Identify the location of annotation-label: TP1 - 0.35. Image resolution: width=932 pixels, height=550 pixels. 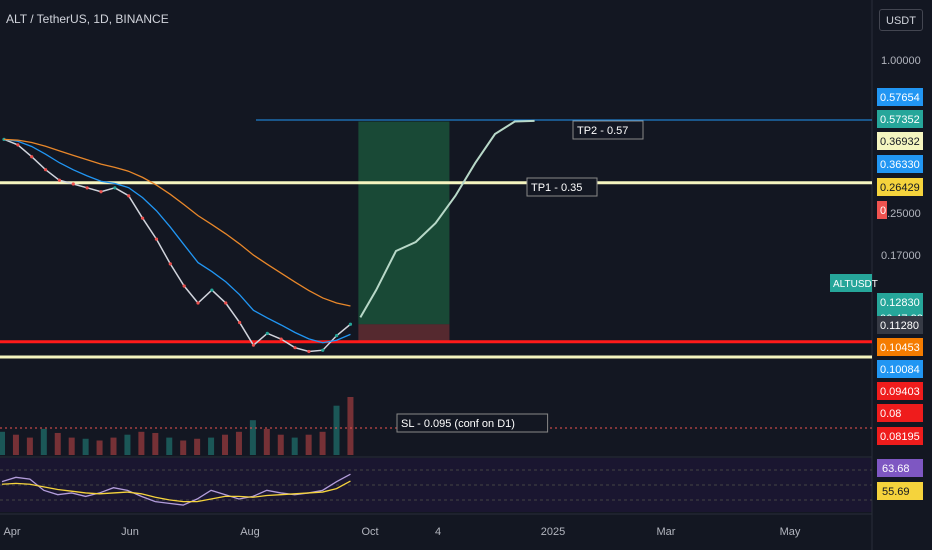
(556, 188).